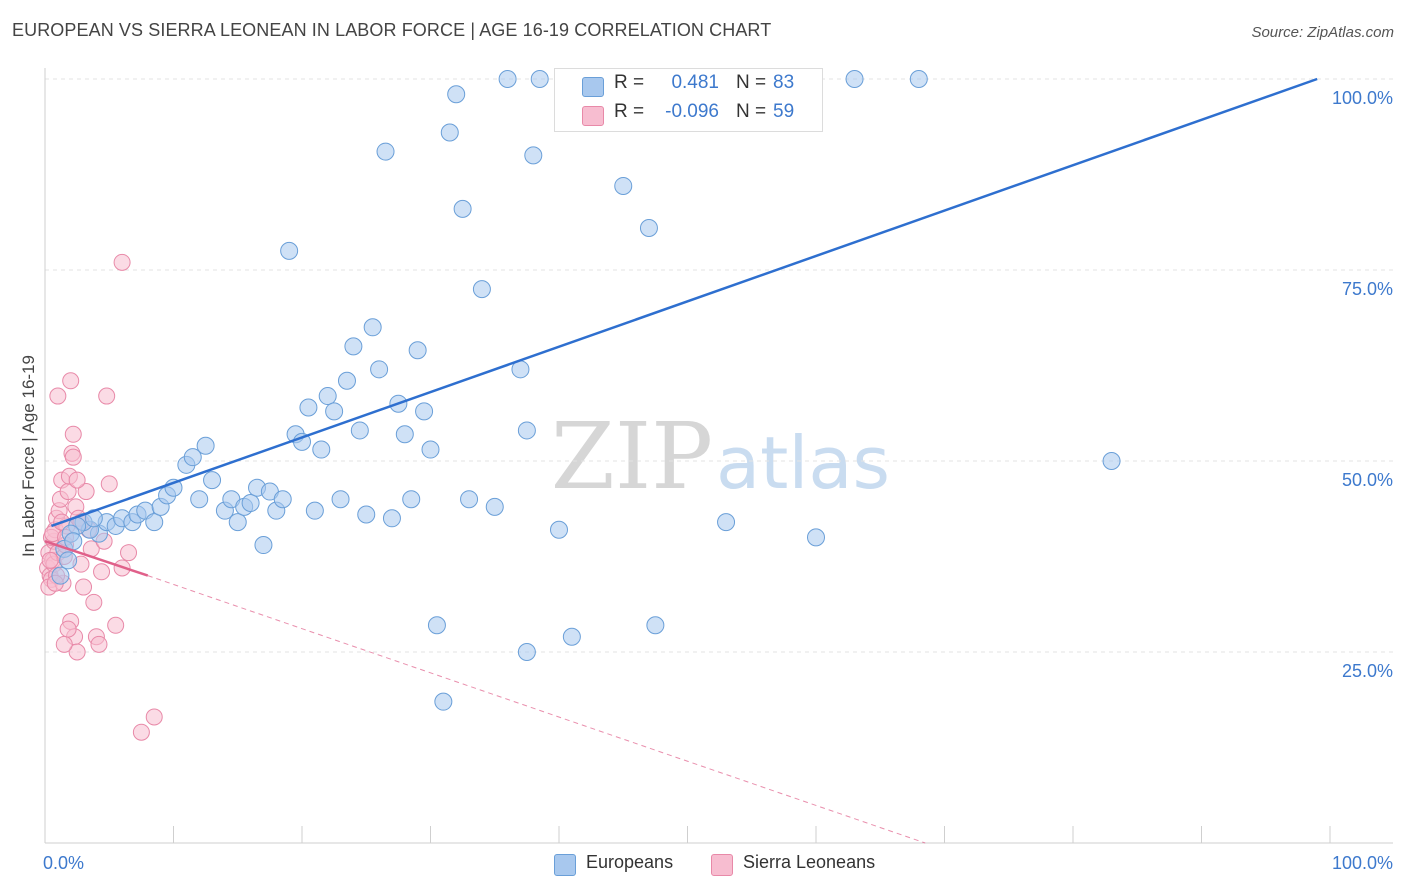  Describe the element at coordinates (565, 865) in the screenshot. I see `europeans-legend-swatch` at that location.